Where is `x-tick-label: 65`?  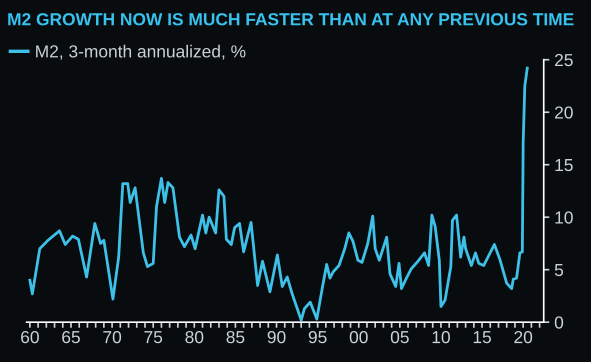 x-tick-label: 65 is located at coordinates (71, 337).